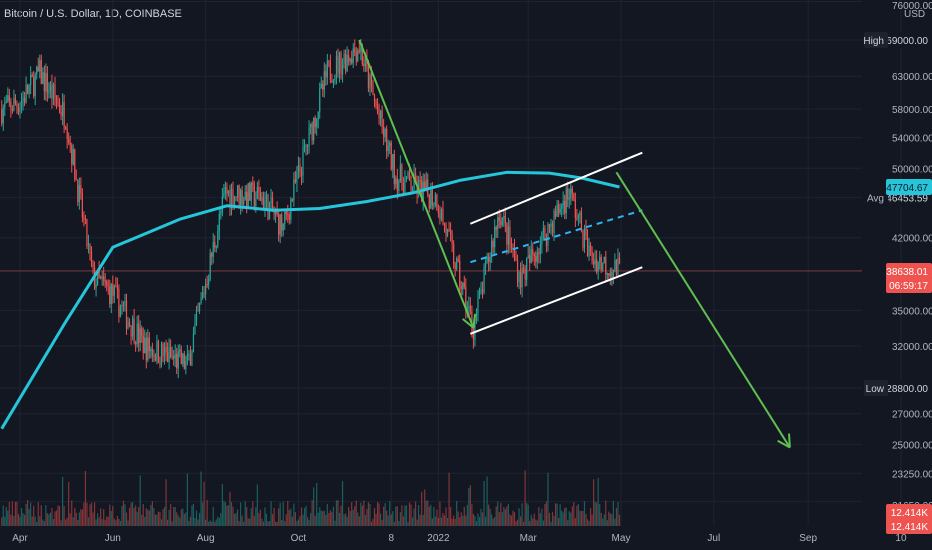 This screenshot has height=550, width=932. I want to click on y-tick-label: 63000.00, so click(912, 77).